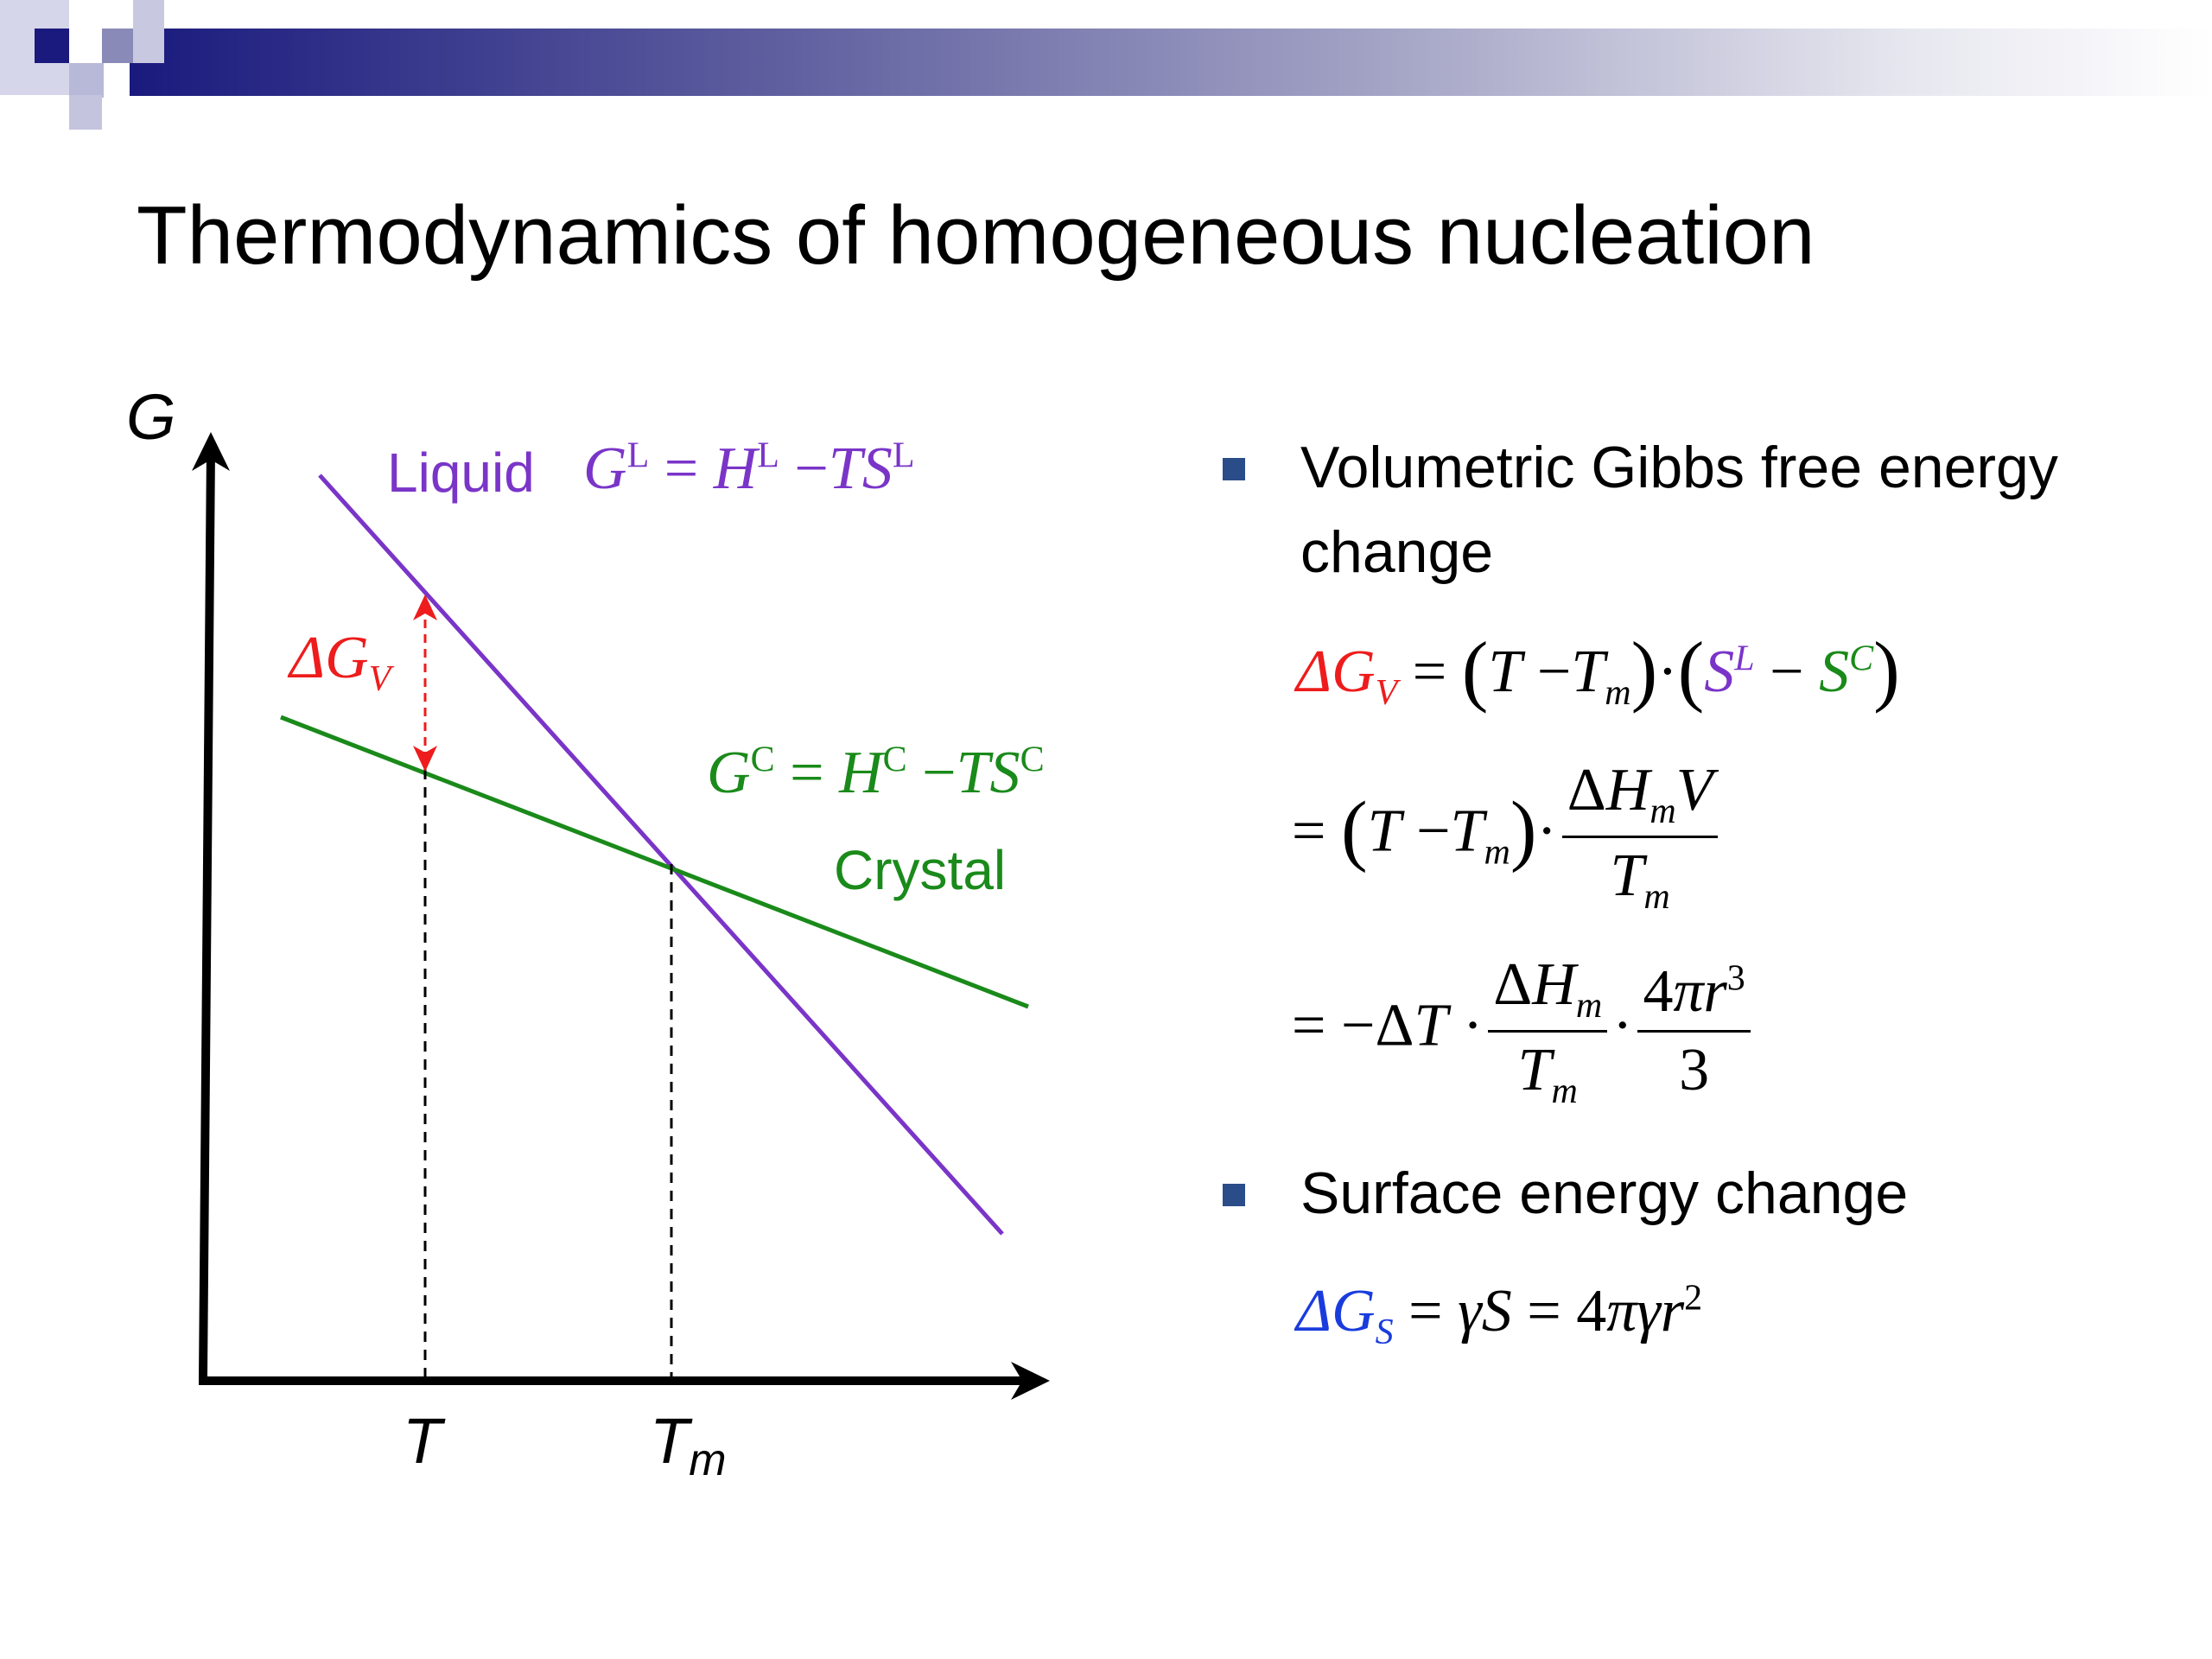  Describe the element at coordinates (1679, 510) in the screenshot. I see `bullet-volumetric: Volumetric Gibbs free energy change` at that location.